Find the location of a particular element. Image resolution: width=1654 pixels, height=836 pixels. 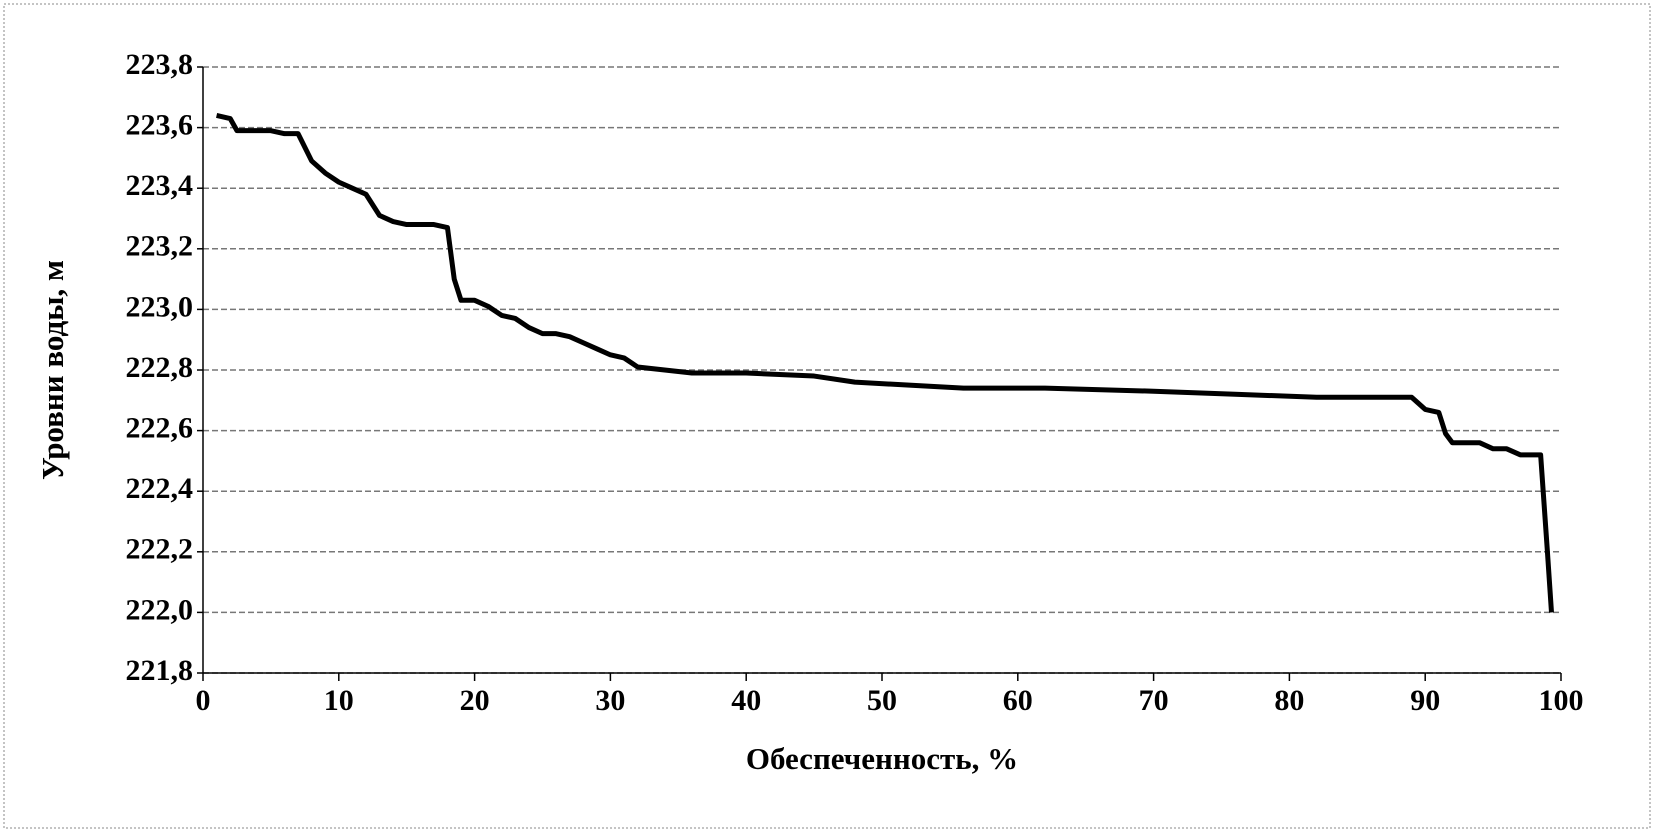

y-axis-title: Уровни воды, м is located at coordinates (52, 370).